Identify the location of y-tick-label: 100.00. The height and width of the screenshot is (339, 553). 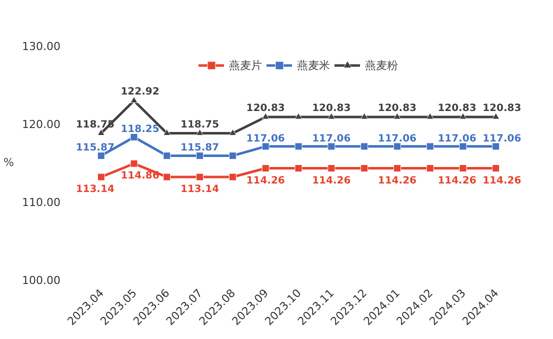
(41, 280).